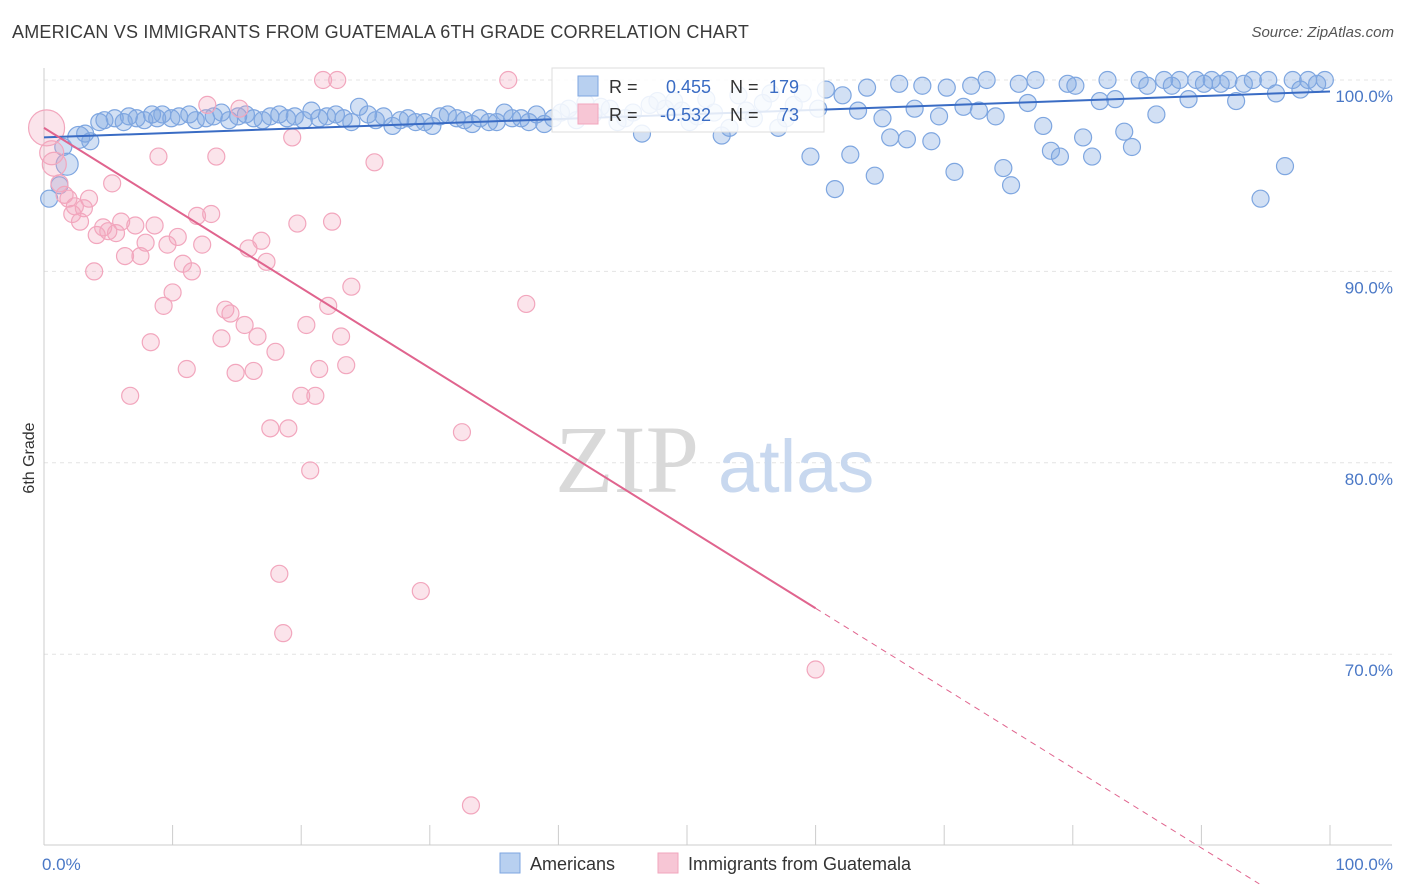  Describe the element at coordinates (714, 459) in the screenshot. I see `watermark: ZIP atlas` at that location.